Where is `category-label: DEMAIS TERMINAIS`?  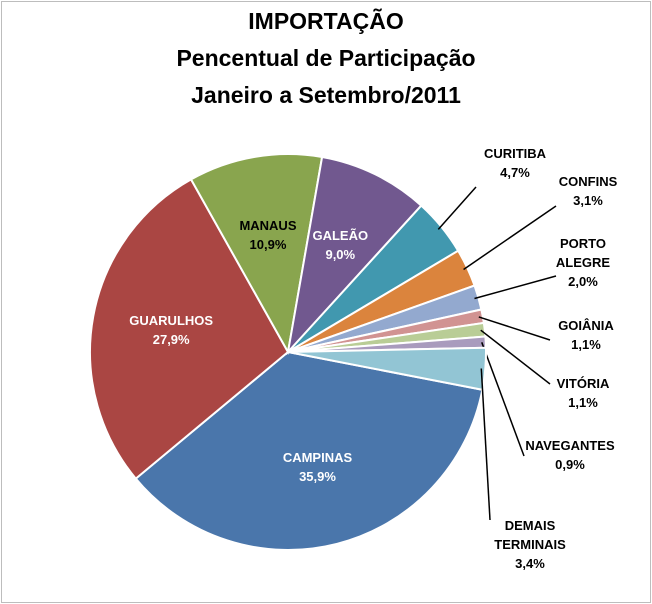 category-label: DEMAIS TERMINAIS is located at coordinates (530, 535).